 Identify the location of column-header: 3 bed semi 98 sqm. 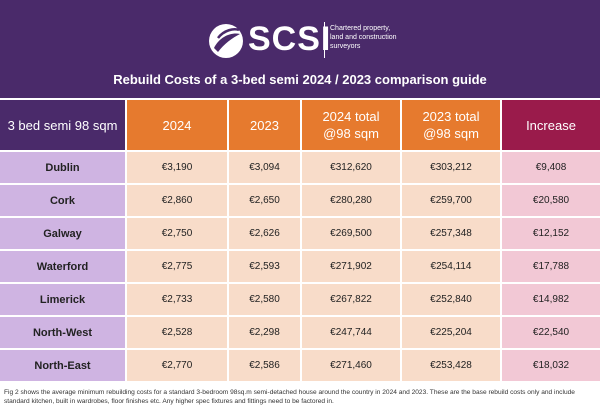
(62, 125).